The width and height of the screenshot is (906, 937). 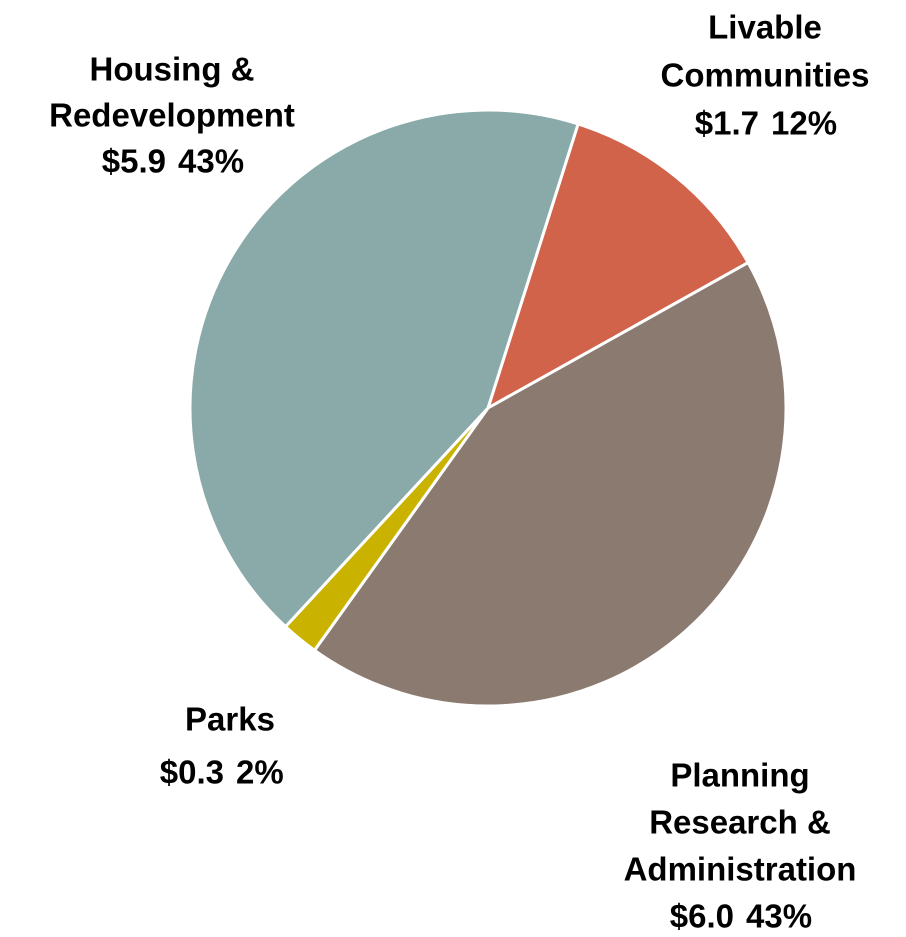 I want to click on slice-label: Planning, so click(x=739, y=775).